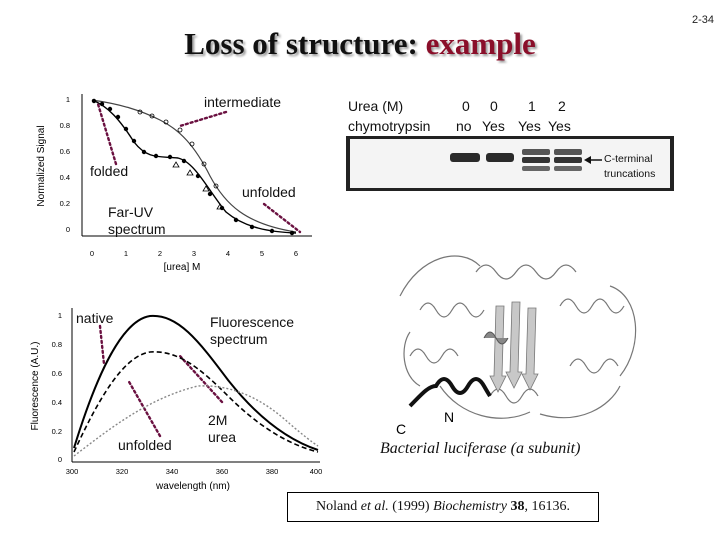  I want to click on top-x-ticks: 0 1 2 3 4 5 6, so click(194, 253).